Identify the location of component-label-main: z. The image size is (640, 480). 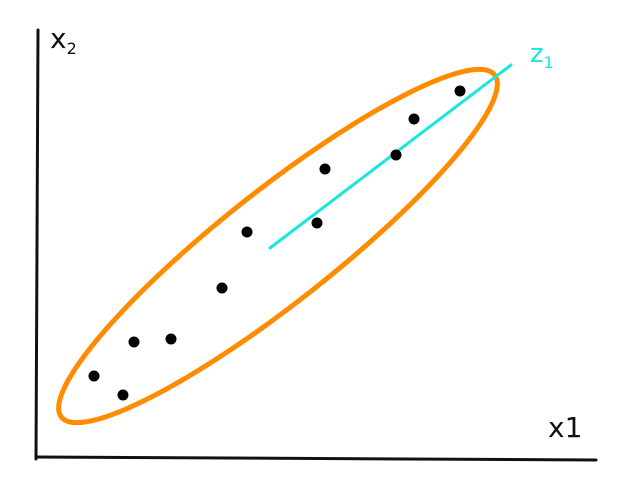
(537, 54).